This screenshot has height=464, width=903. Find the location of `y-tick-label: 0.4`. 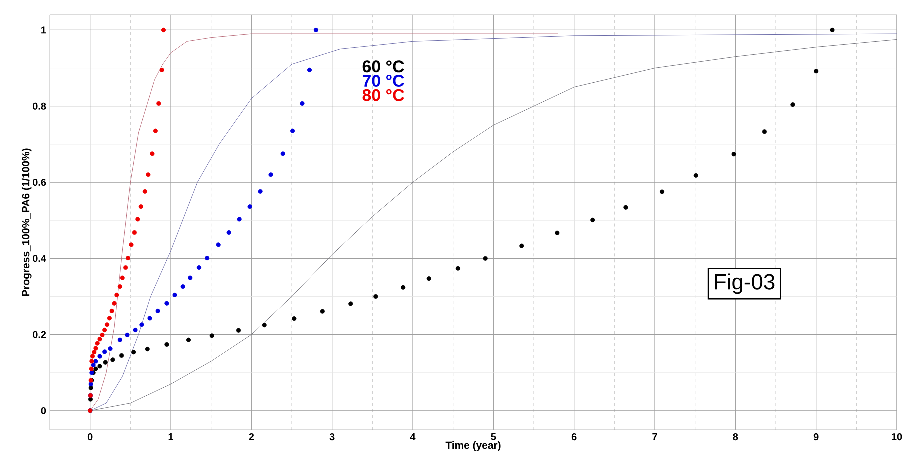

y-tick-label: 0.4 is located at coordinates (39, 258).